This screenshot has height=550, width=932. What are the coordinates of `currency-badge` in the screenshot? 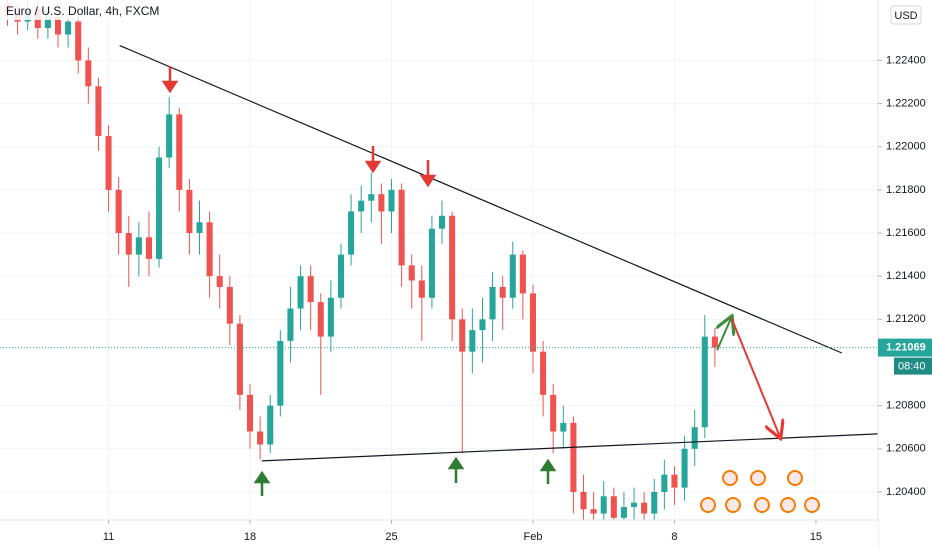 It's located at (906, 15).